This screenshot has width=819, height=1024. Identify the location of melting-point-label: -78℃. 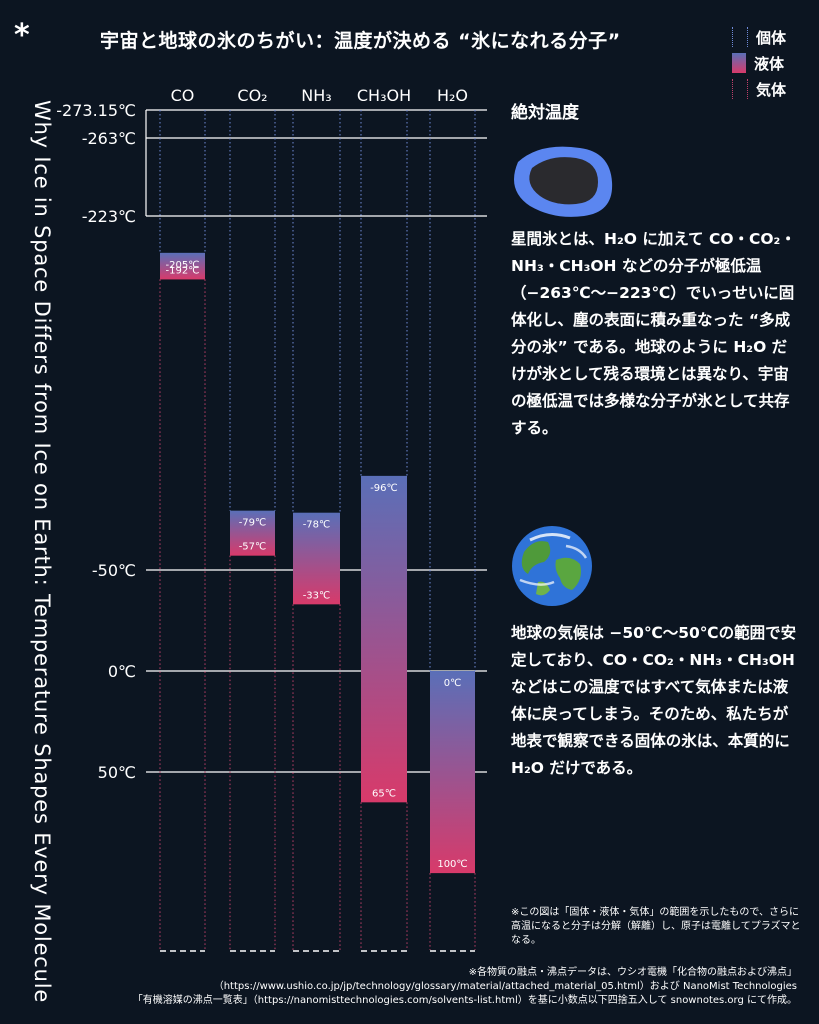
(317, 525).